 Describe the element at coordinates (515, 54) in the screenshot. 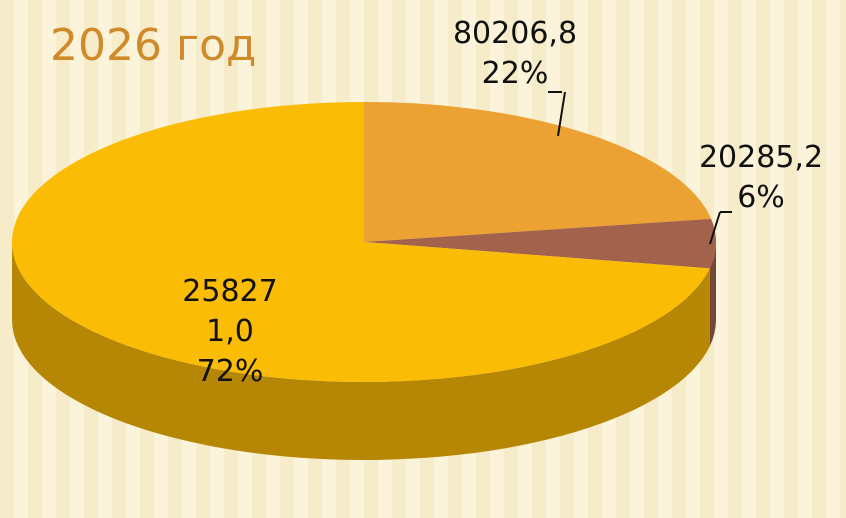

I see `data-label: 80206,8 22%` at that location.